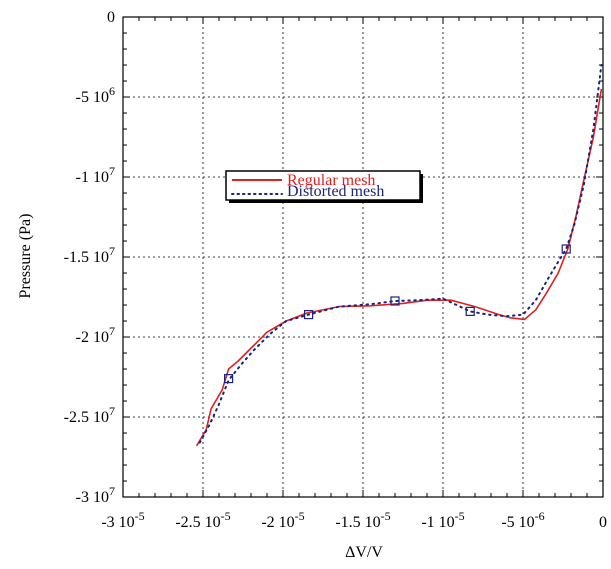 Image resolution: width=611 pixels, height=569 pixels. I want to click on y-tick-label: -3 107, so click(95, 495).